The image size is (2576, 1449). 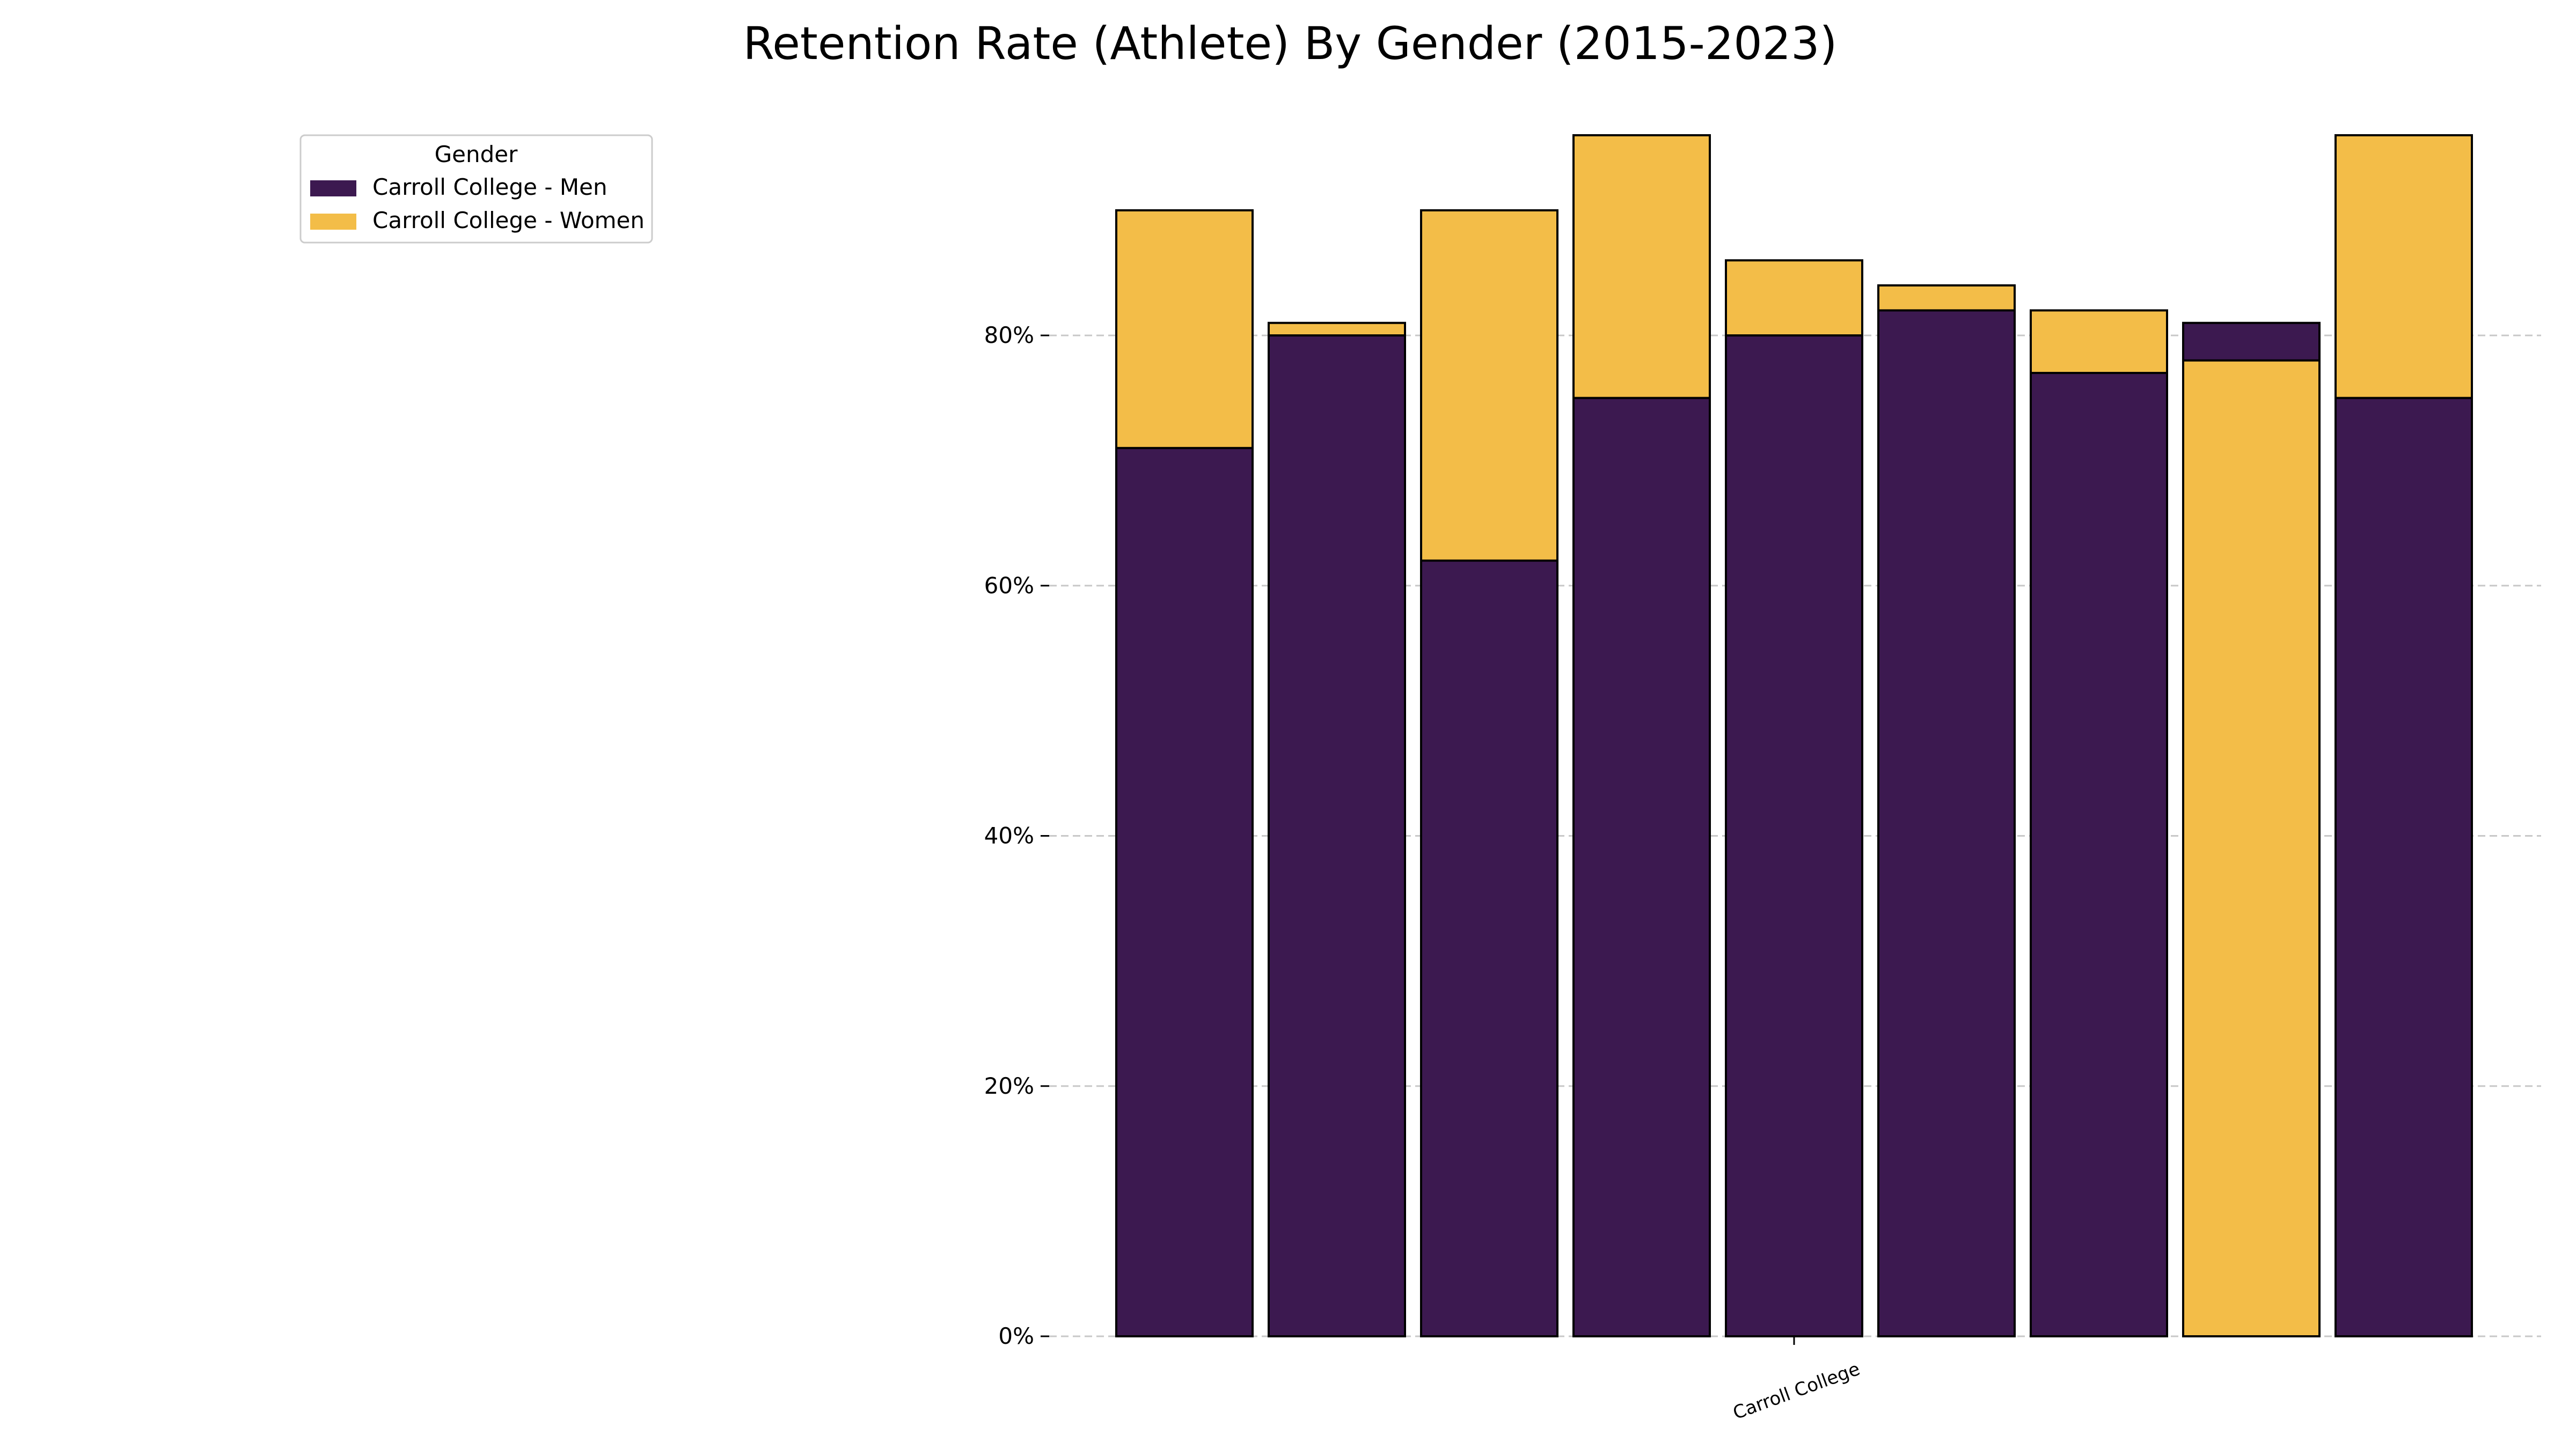 I want to click on x-category-label: Carroll College, so click(x=1796, y=1391).